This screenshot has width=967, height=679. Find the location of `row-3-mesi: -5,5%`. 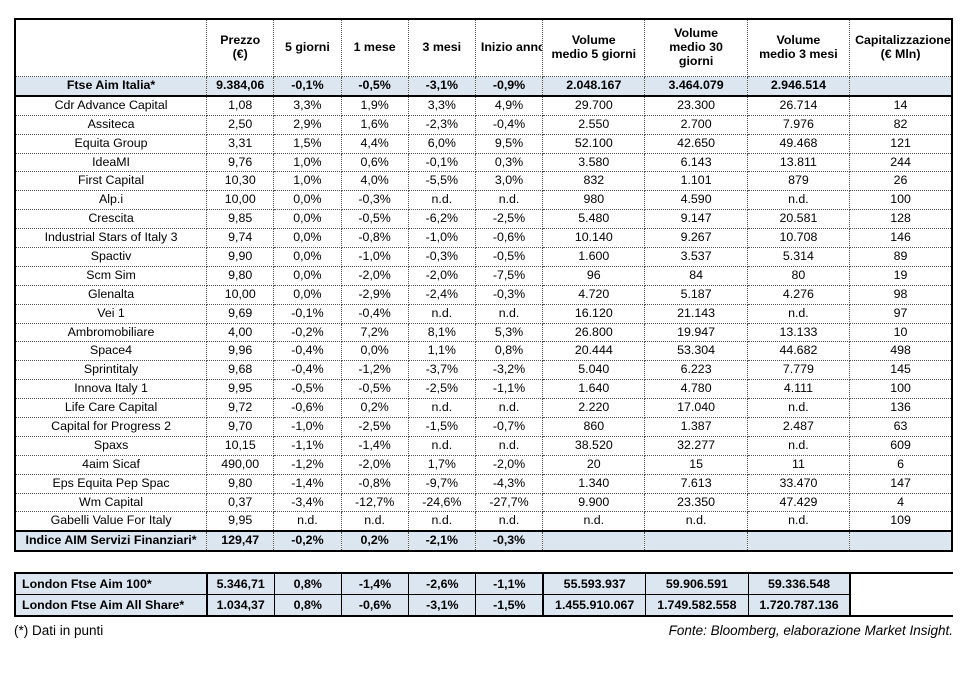

row-3-mesi: -5,5% is located at coordinates (441, 181).